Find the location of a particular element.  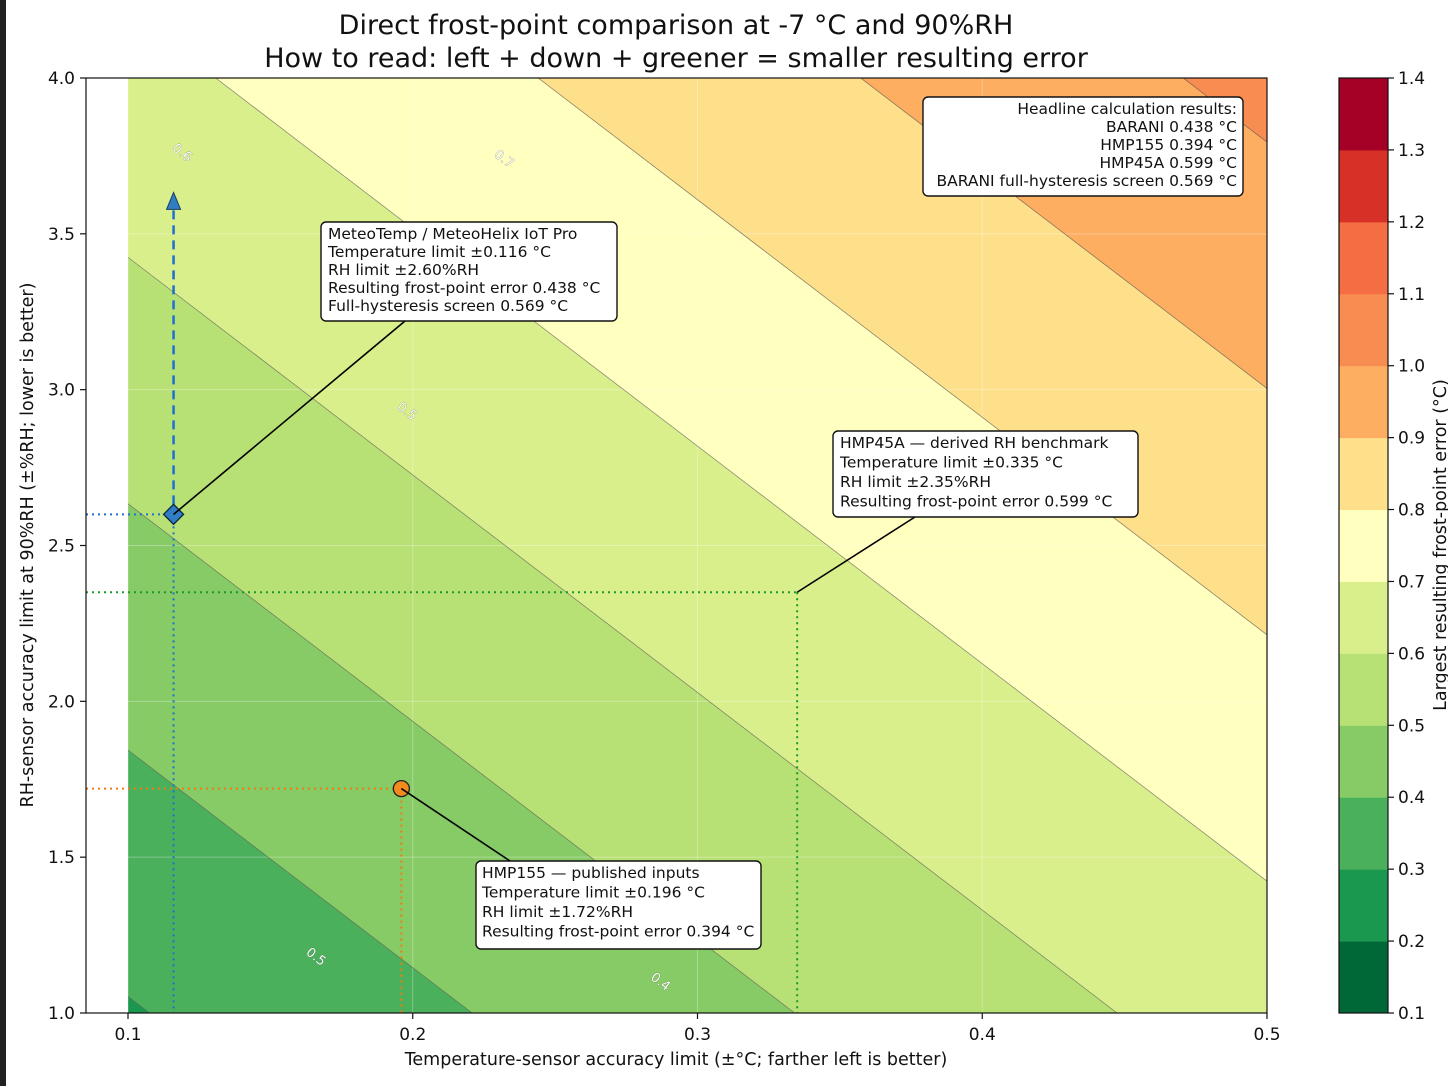

colorbar-tick-label: 0.4 is located at coordinates (1411, 798).